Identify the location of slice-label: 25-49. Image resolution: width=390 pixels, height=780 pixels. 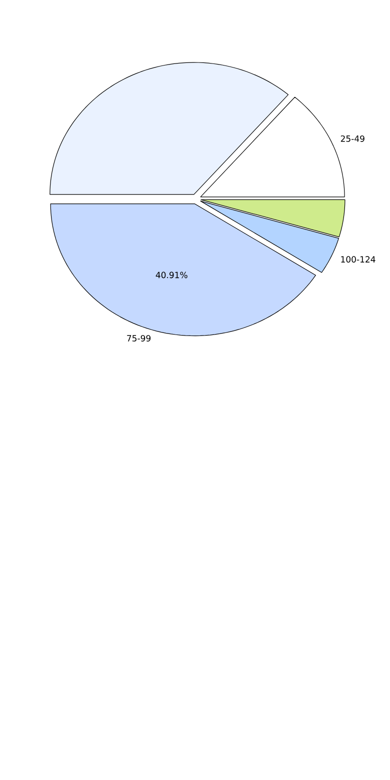
(352, 138).